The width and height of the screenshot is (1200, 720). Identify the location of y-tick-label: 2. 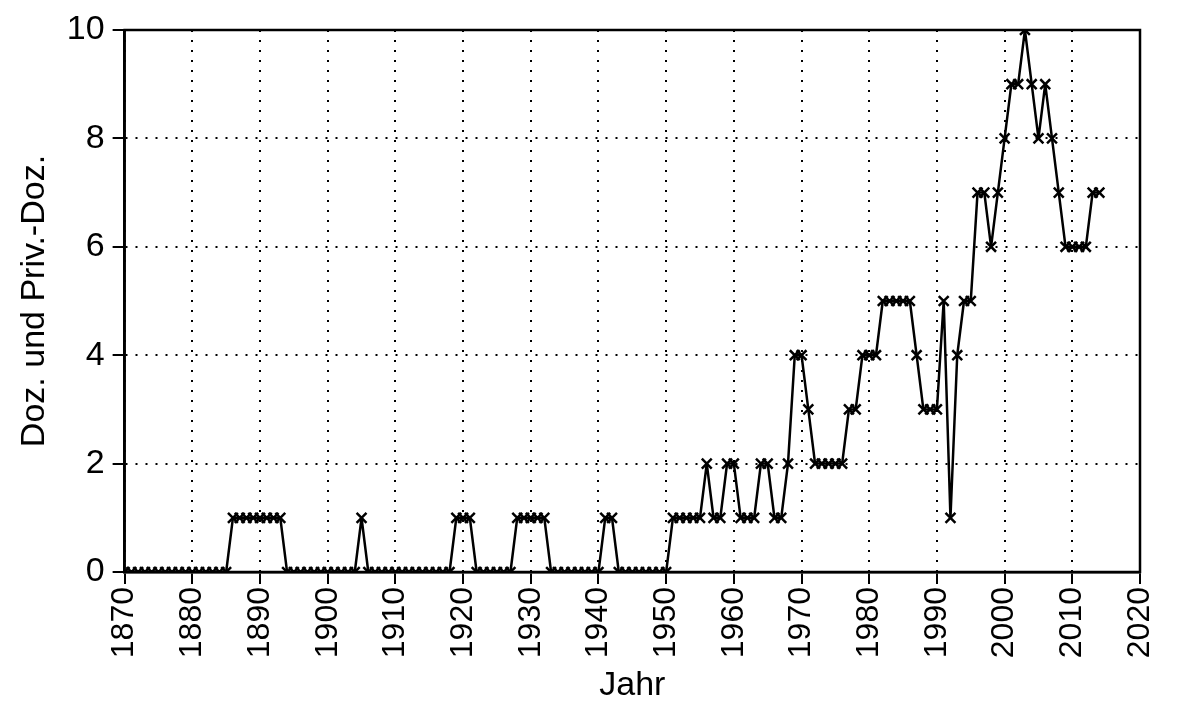
(95, 460).